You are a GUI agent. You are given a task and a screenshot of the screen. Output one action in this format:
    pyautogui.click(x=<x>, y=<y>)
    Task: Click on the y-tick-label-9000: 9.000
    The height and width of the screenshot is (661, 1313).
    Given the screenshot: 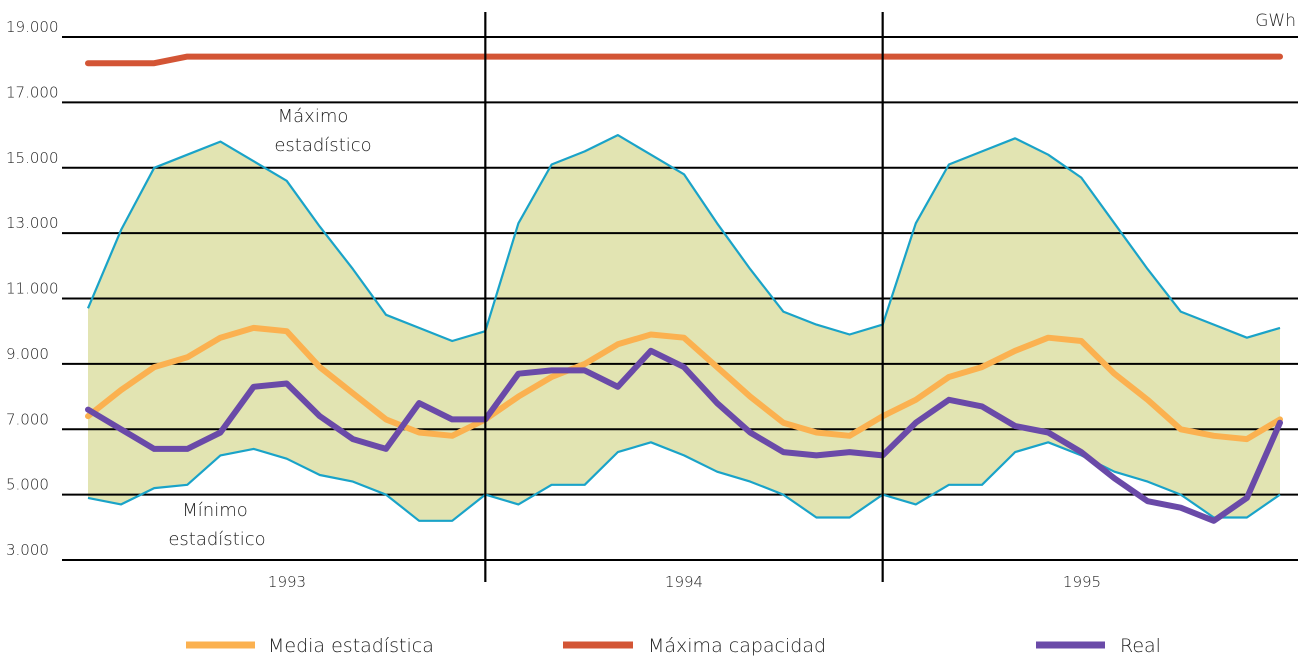 What is the action you would take?
    pyautogui.click(x=27, y=354)
    